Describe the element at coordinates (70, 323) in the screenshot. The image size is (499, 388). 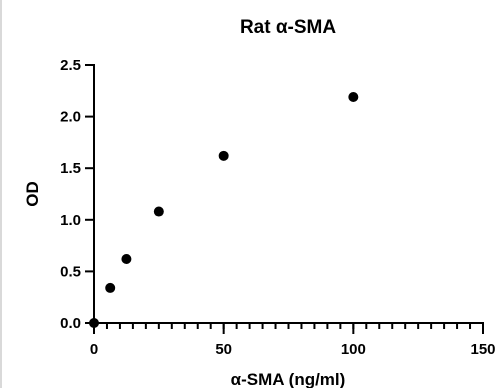
I see `y-tick-label: 0.0` at that location.